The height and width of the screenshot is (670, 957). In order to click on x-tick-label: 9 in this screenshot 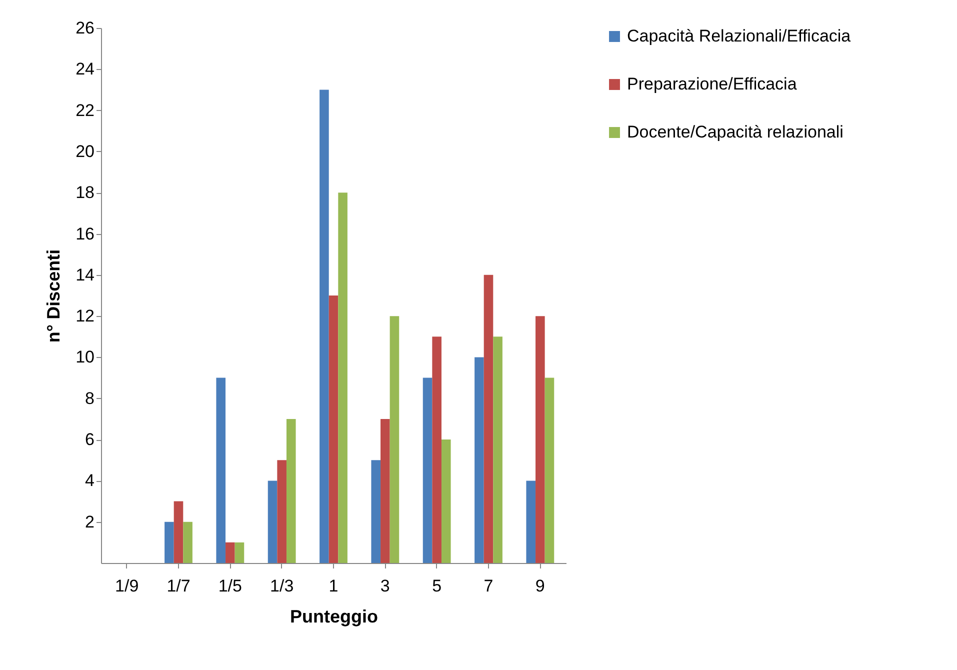, I will do `click(540, 586)`.